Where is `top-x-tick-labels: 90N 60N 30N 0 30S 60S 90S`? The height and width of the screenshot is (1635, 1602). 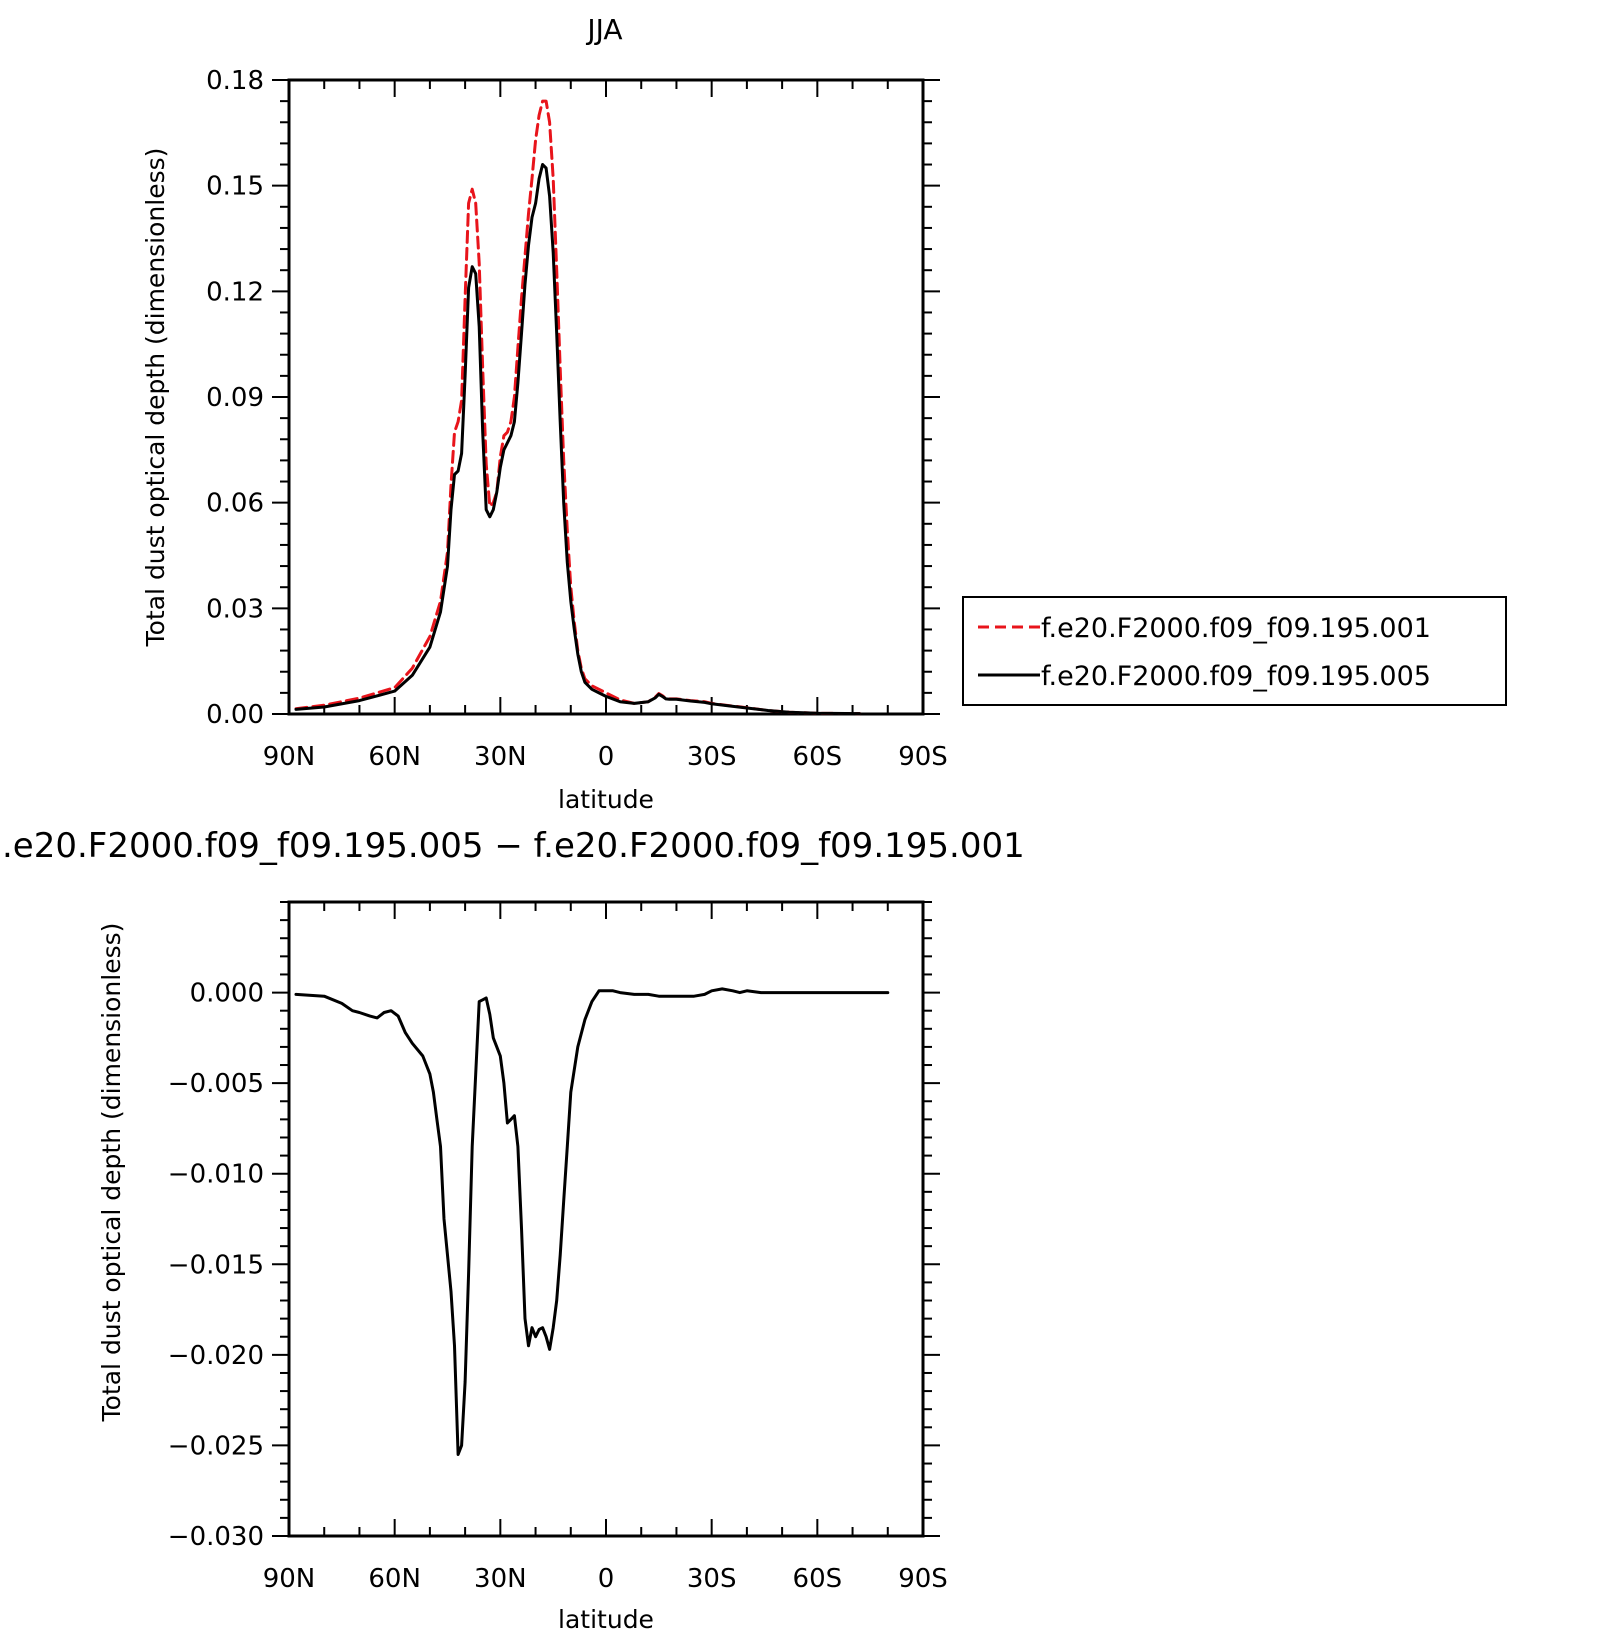
top-x-tick-labels: 90N 60N 30N 0 30S 60S 90S is located at coordinates (605, 757).